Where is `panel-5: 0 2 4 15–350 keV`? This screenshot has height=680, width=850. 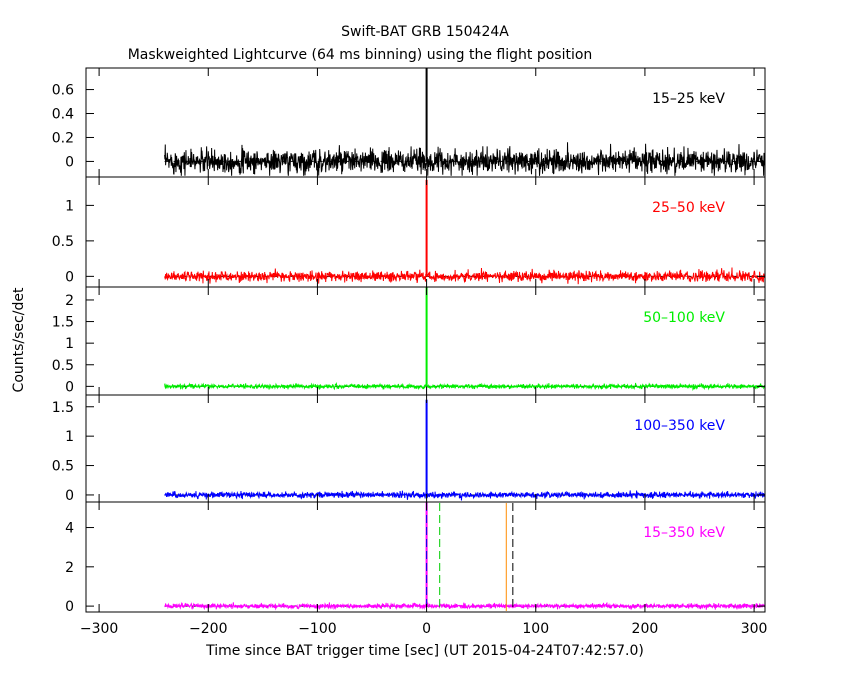 panel-5: 0 2 4 15–350 keV is located at coordinates (415, 558).